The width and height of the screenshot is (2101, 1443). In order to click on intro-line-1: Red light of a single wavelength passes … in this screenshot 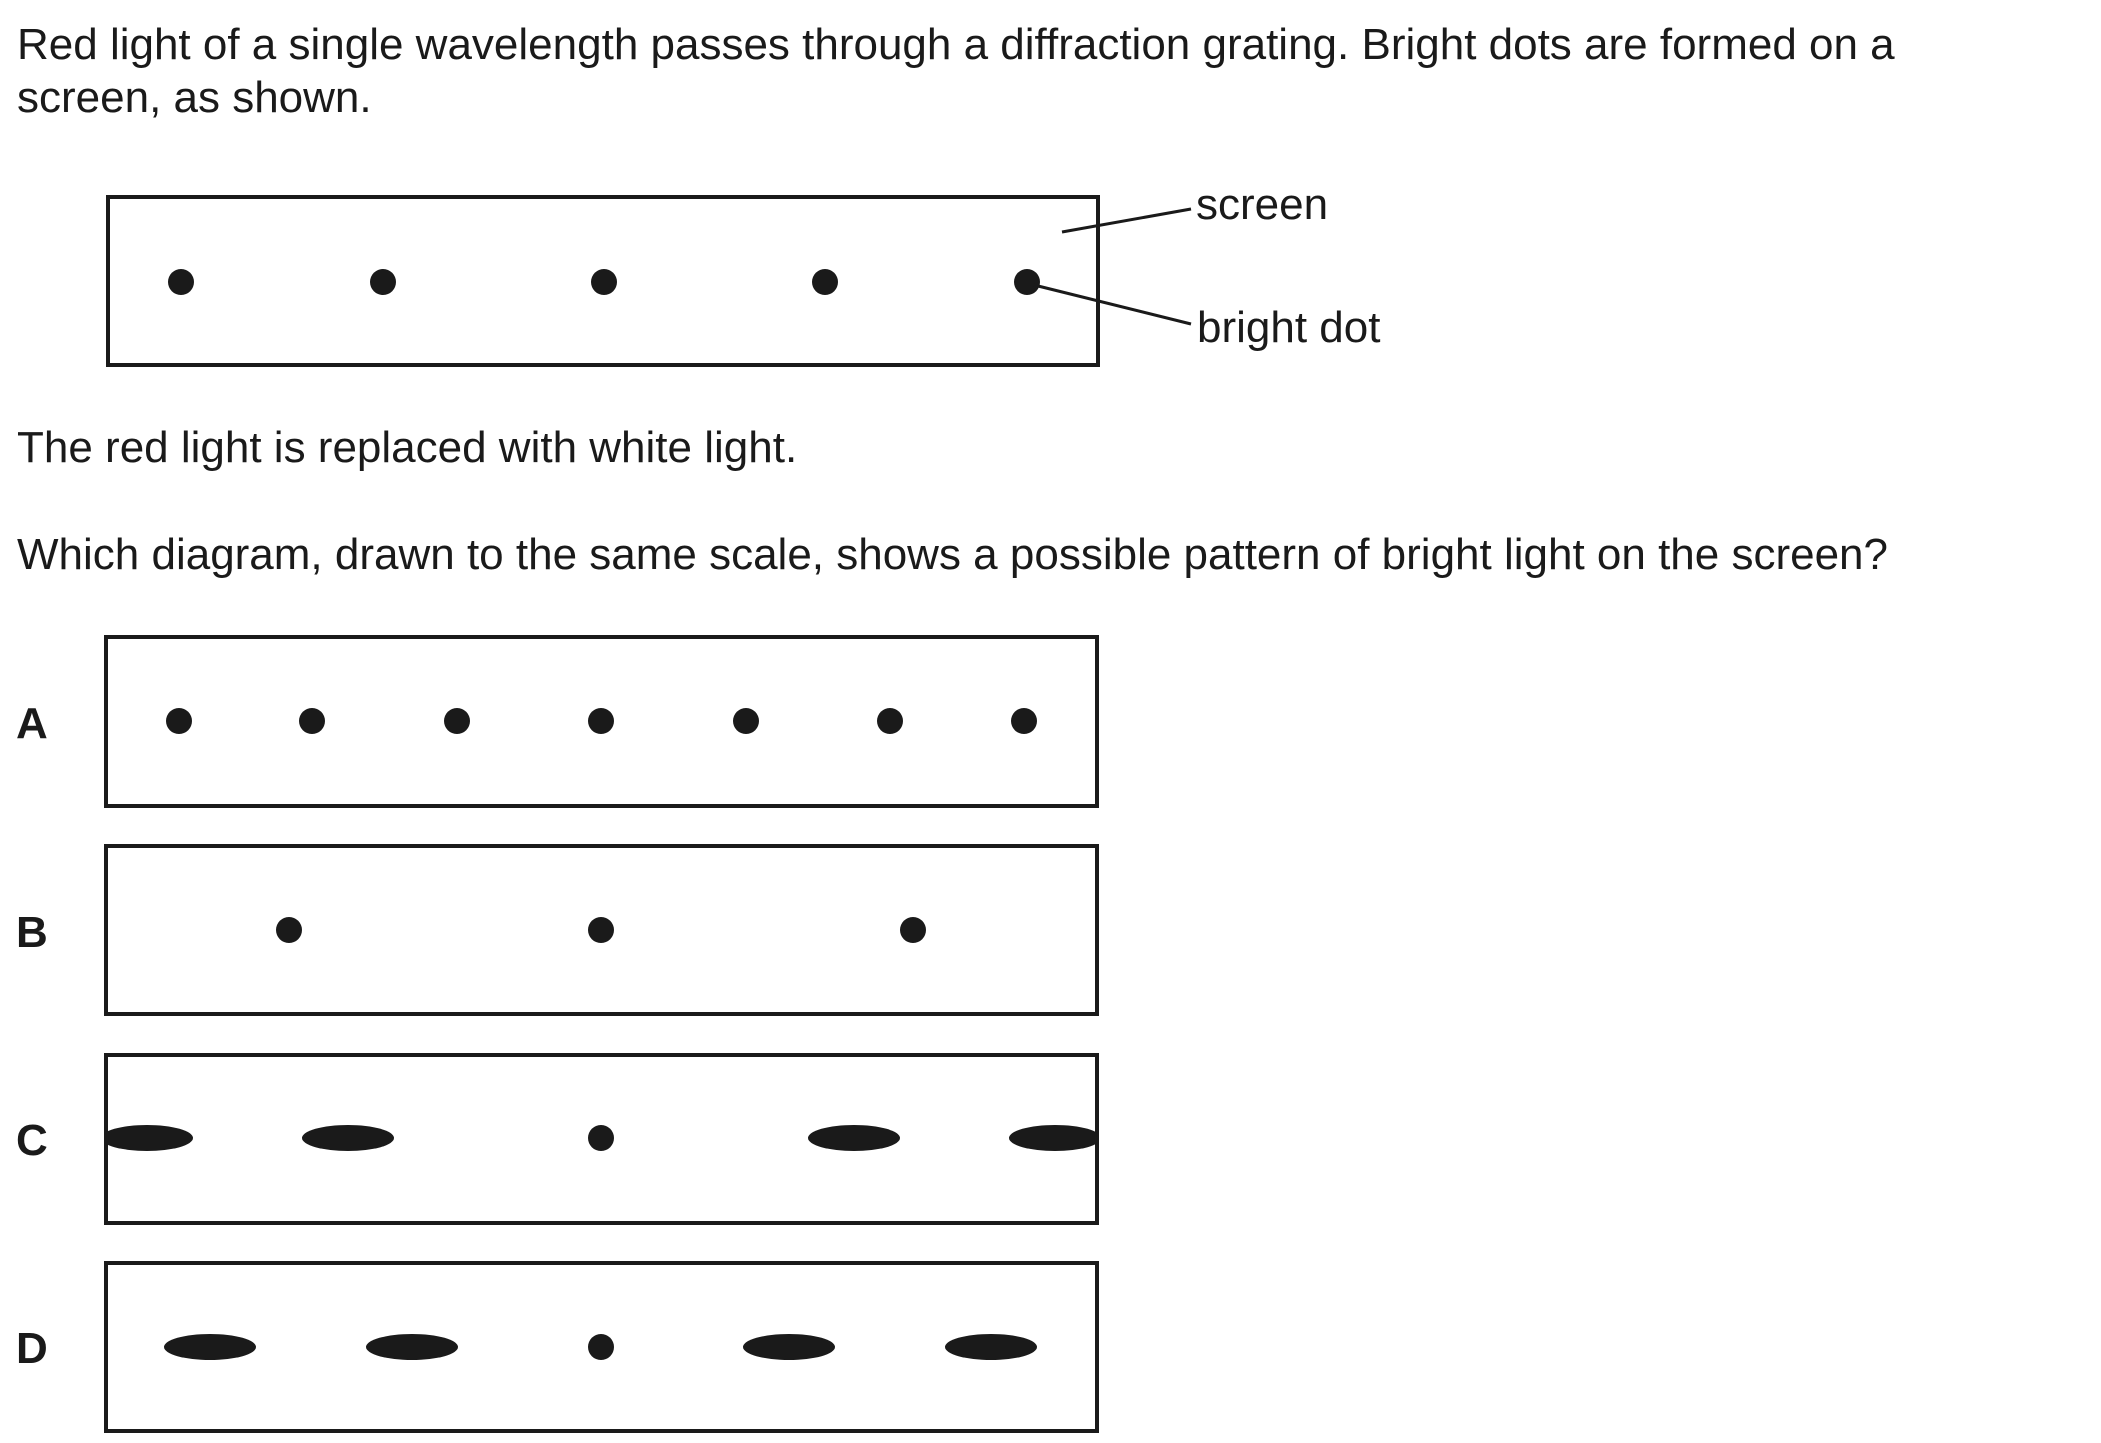, I will do `click(956, 44)`.